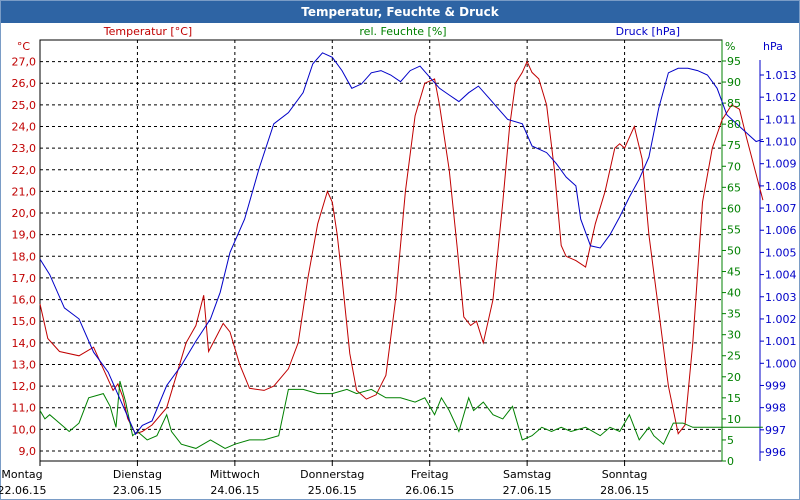 The width and height of the screenshot is (800, 500). I want to click on humidity-tick-label: 45, so click(734, 272).